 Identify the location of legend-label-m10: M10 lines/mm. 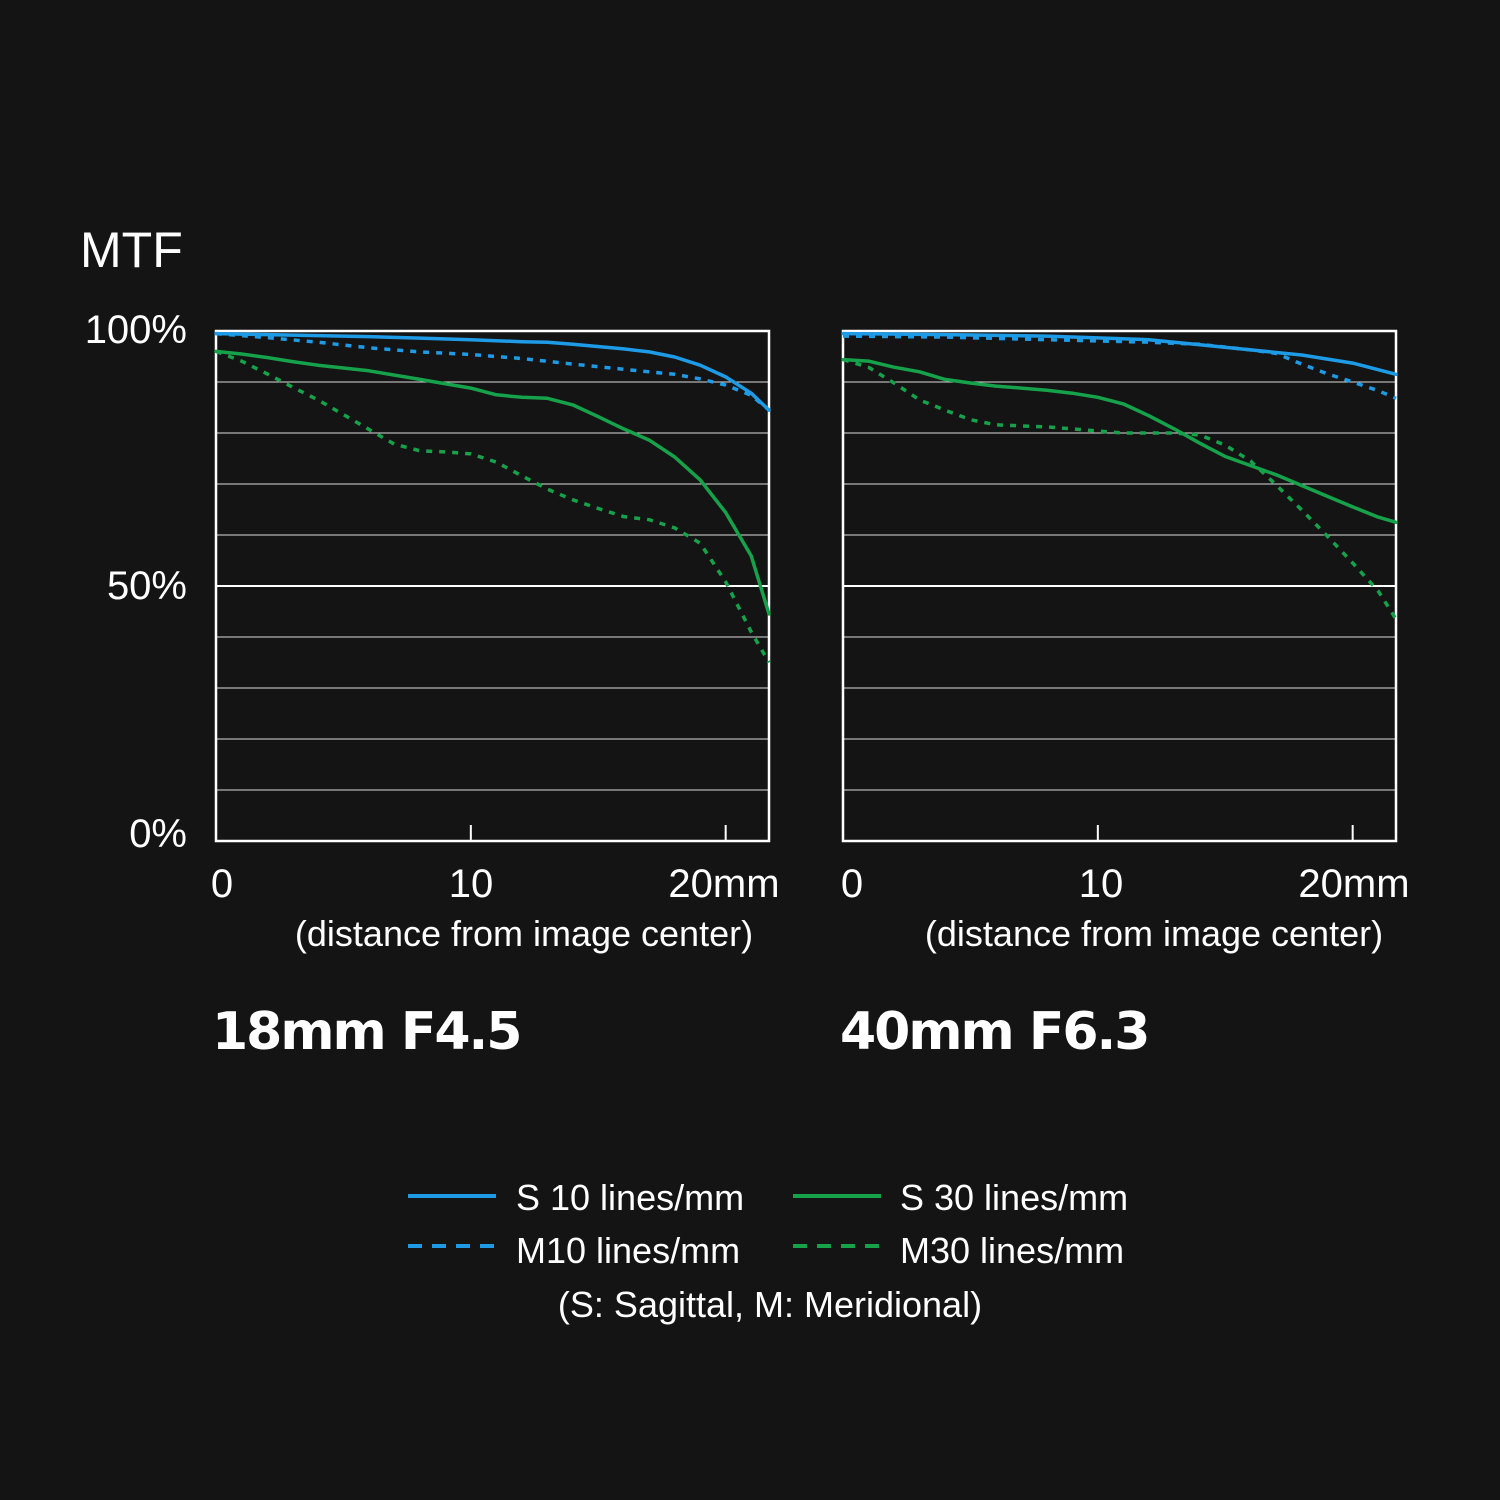
(628, 1250).